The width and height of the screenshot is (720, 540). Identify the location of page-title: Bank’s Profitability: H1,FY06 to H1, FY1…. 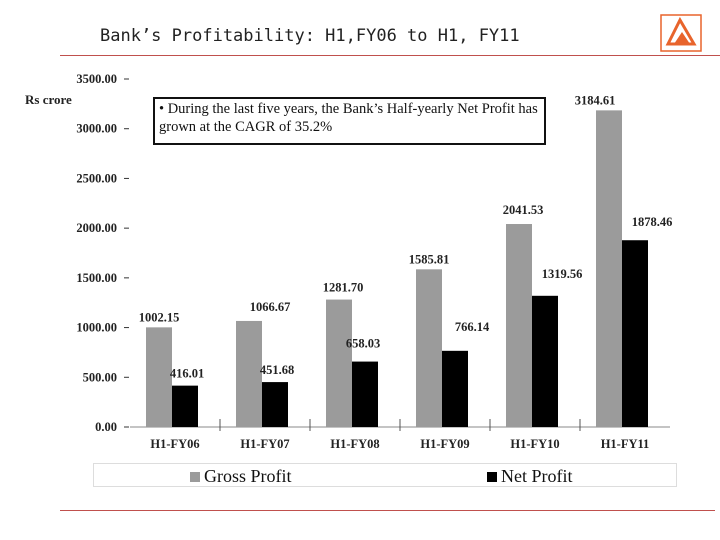
(310, 36).